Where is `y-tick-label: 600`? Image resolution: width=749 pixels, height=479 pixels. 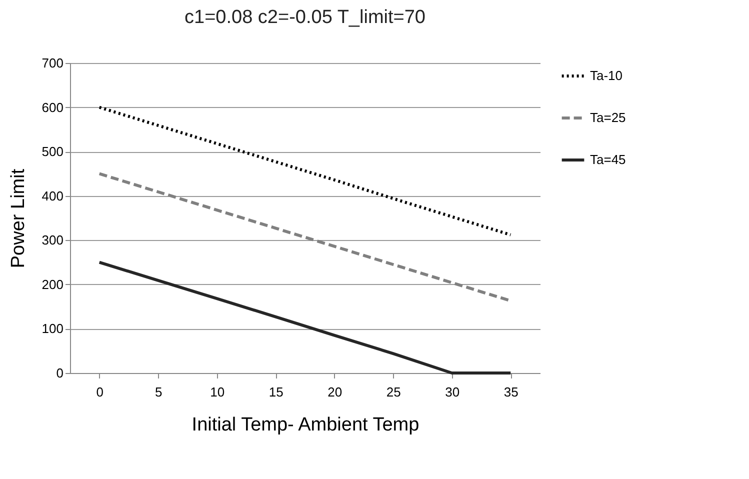 y-tick-label: 600 is located at coordinates (53, 107).